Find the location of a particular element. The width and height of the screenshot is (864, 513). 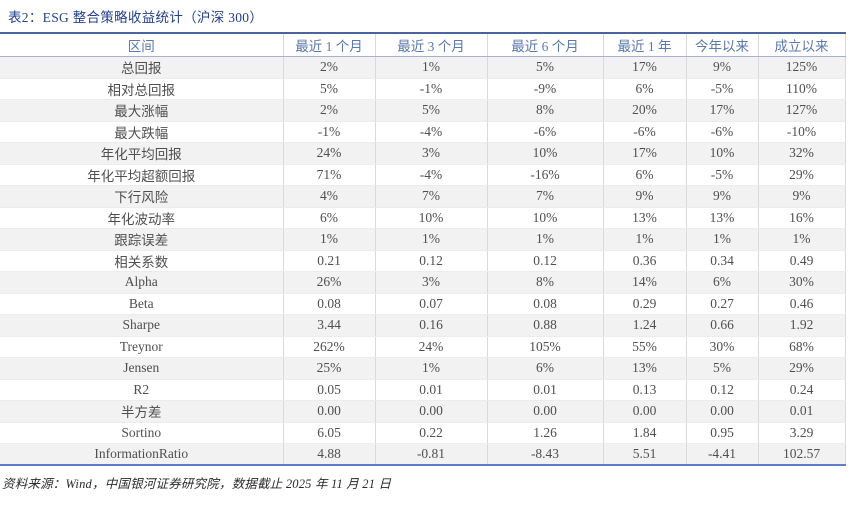

cell-value: -9% is located at coordinates (545, 89).